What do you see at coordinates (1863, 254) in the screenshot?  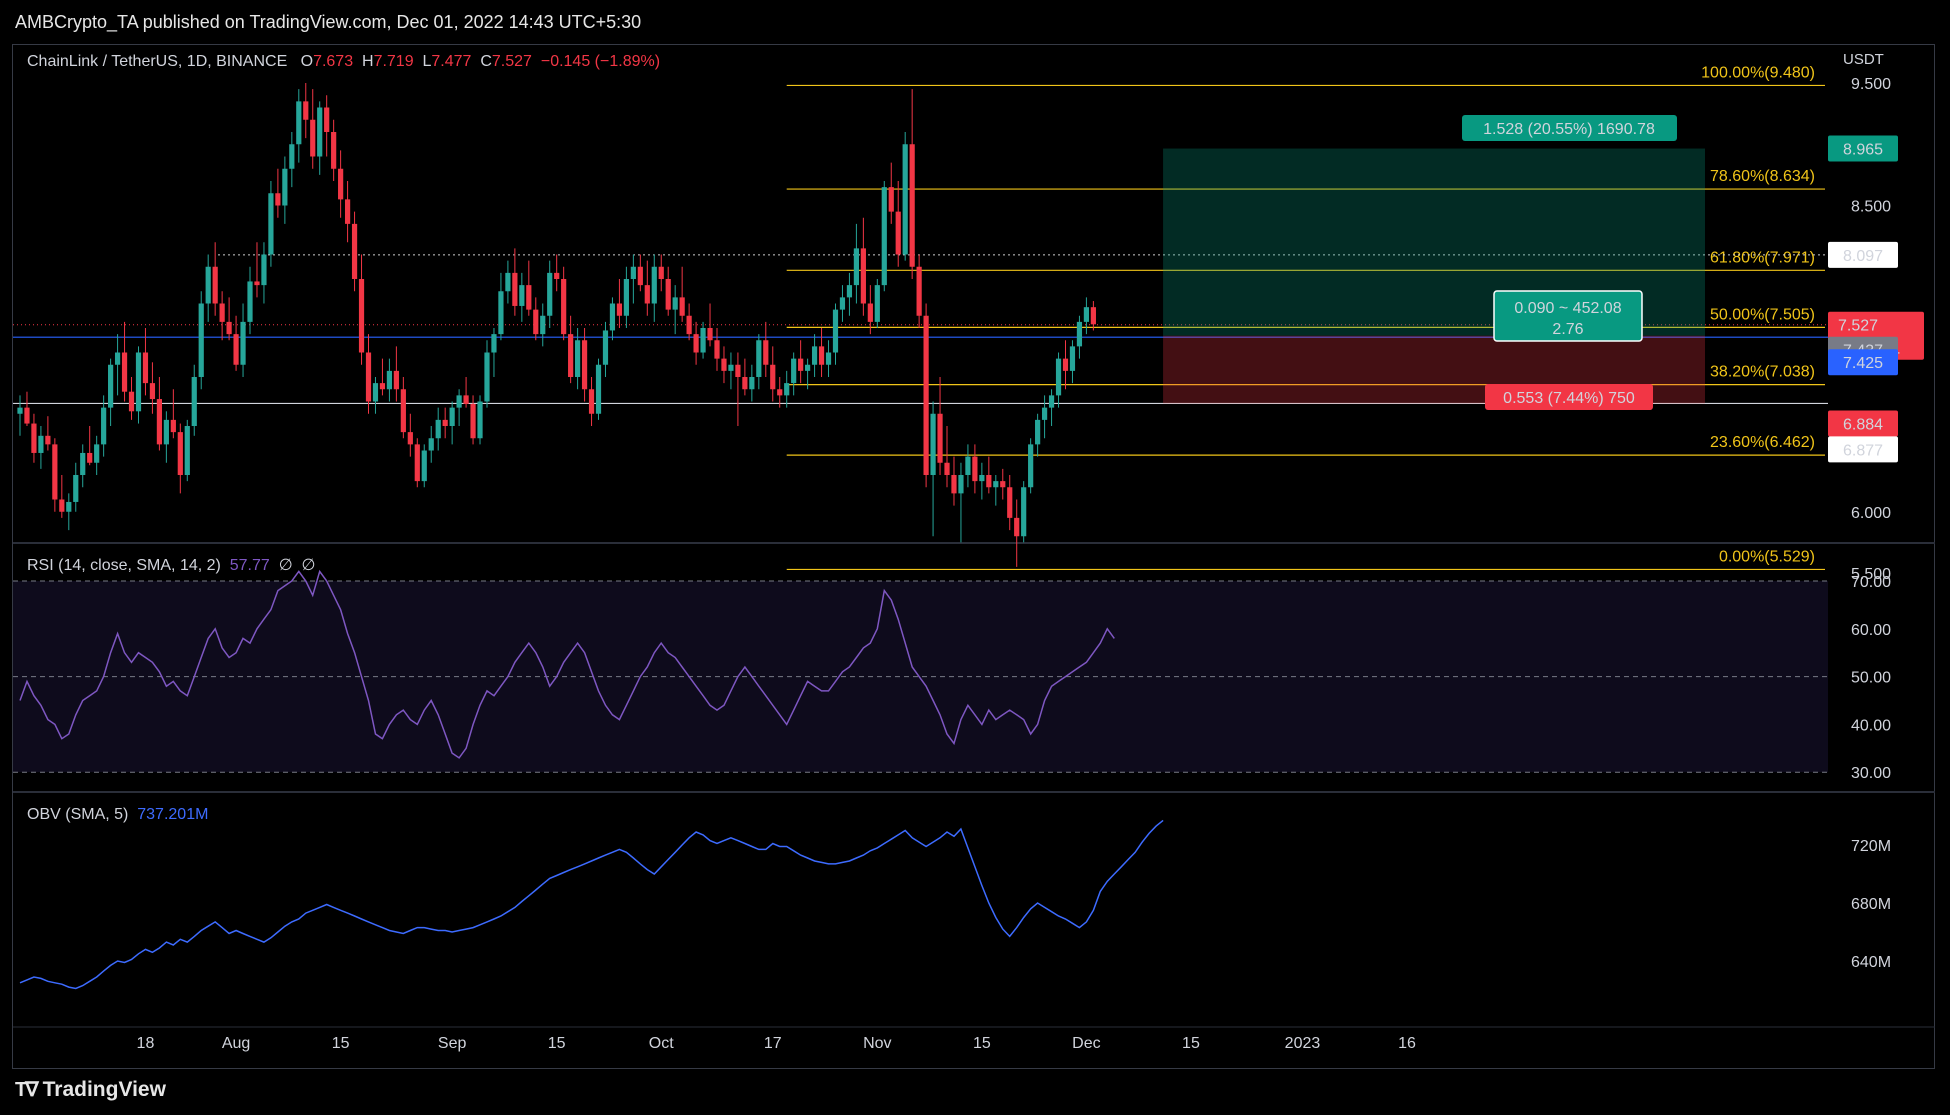 I see `badge-8097-bg` at bounding box center [1863, 254].